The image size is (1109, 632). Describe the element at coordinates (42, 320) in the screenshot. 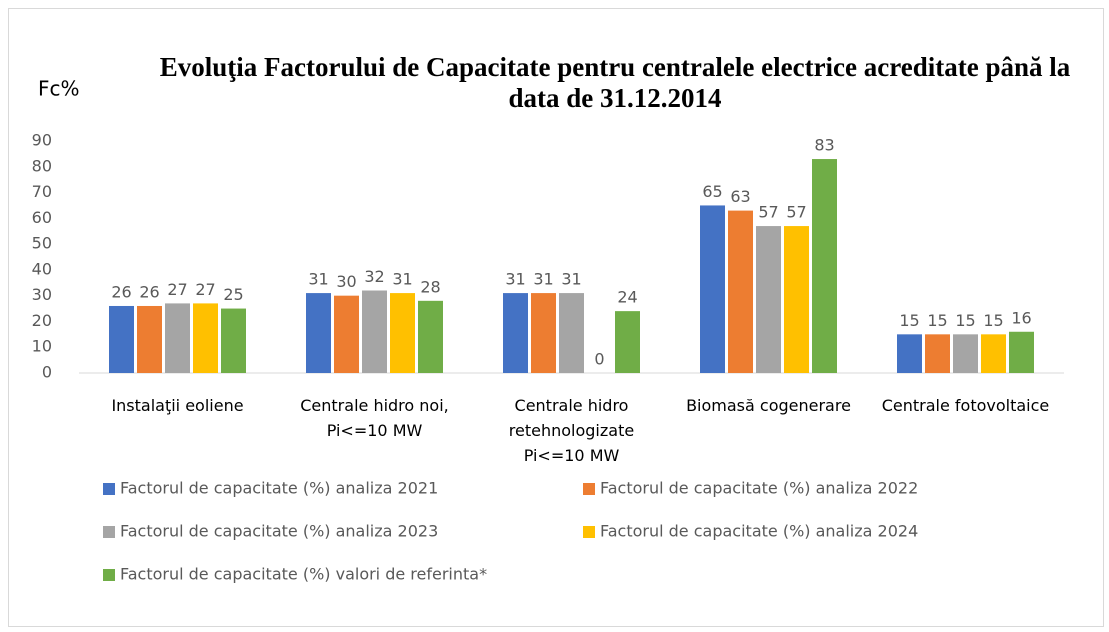

I see `y-tick-label: 20` at that location.